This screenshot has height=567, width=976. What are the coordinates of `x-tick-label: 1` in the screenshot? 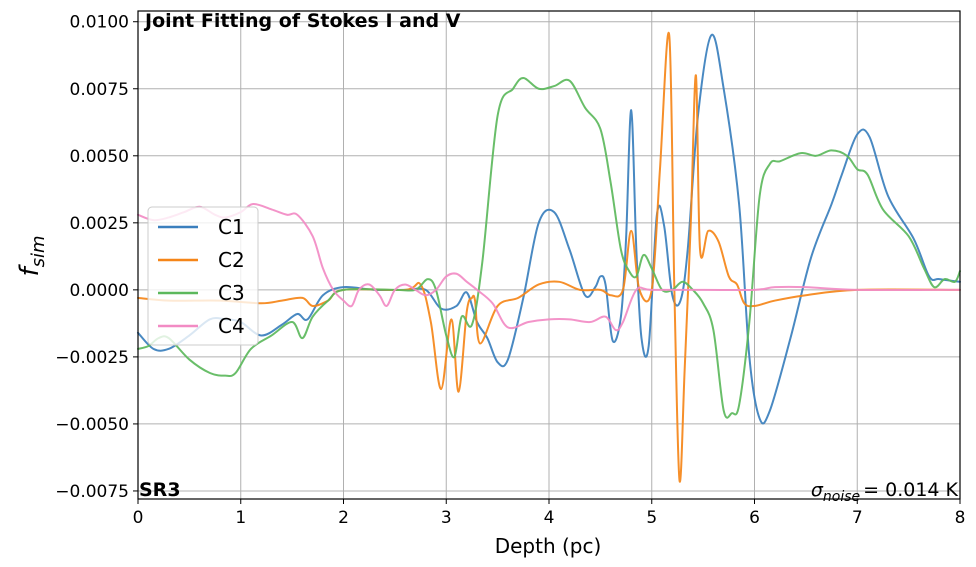 It's located at (240, 518).